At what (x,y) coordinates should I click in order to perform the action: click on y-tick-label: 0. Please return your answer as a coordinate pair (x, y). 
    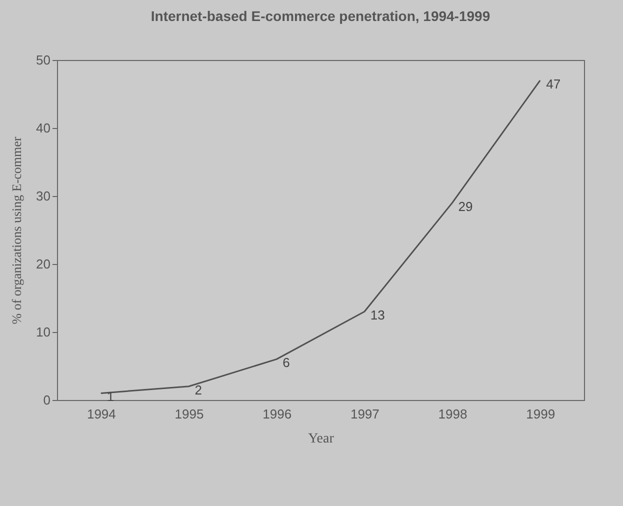
    Looking at the image, I should click on (46, 400).